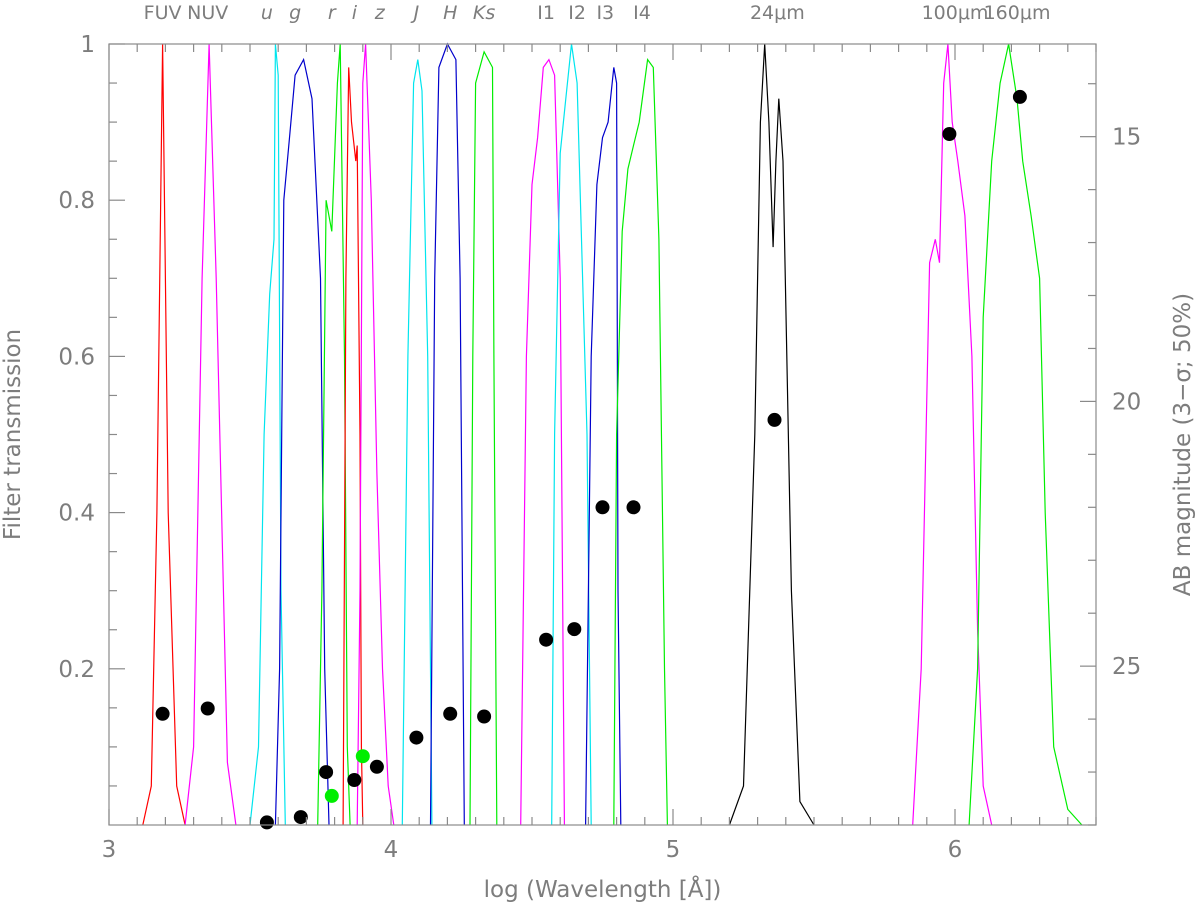 Image resolution: width=1200 pixels, height=909 pixels. I want to click on band-label: H, so click(450, 13).